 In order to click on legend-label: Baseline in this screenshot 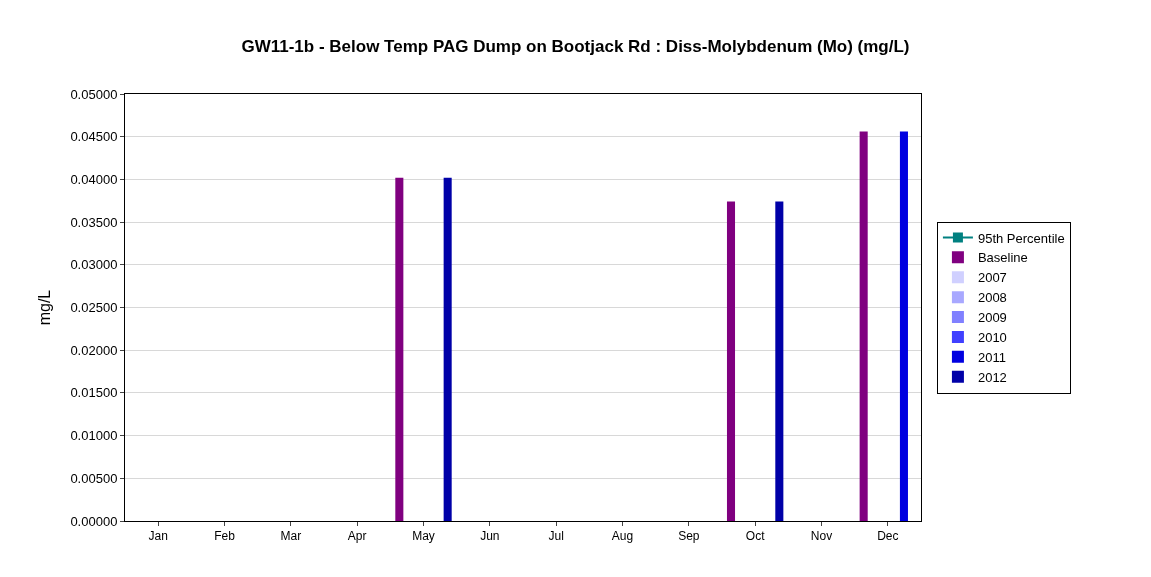, I will do `click(1002, 258)`.